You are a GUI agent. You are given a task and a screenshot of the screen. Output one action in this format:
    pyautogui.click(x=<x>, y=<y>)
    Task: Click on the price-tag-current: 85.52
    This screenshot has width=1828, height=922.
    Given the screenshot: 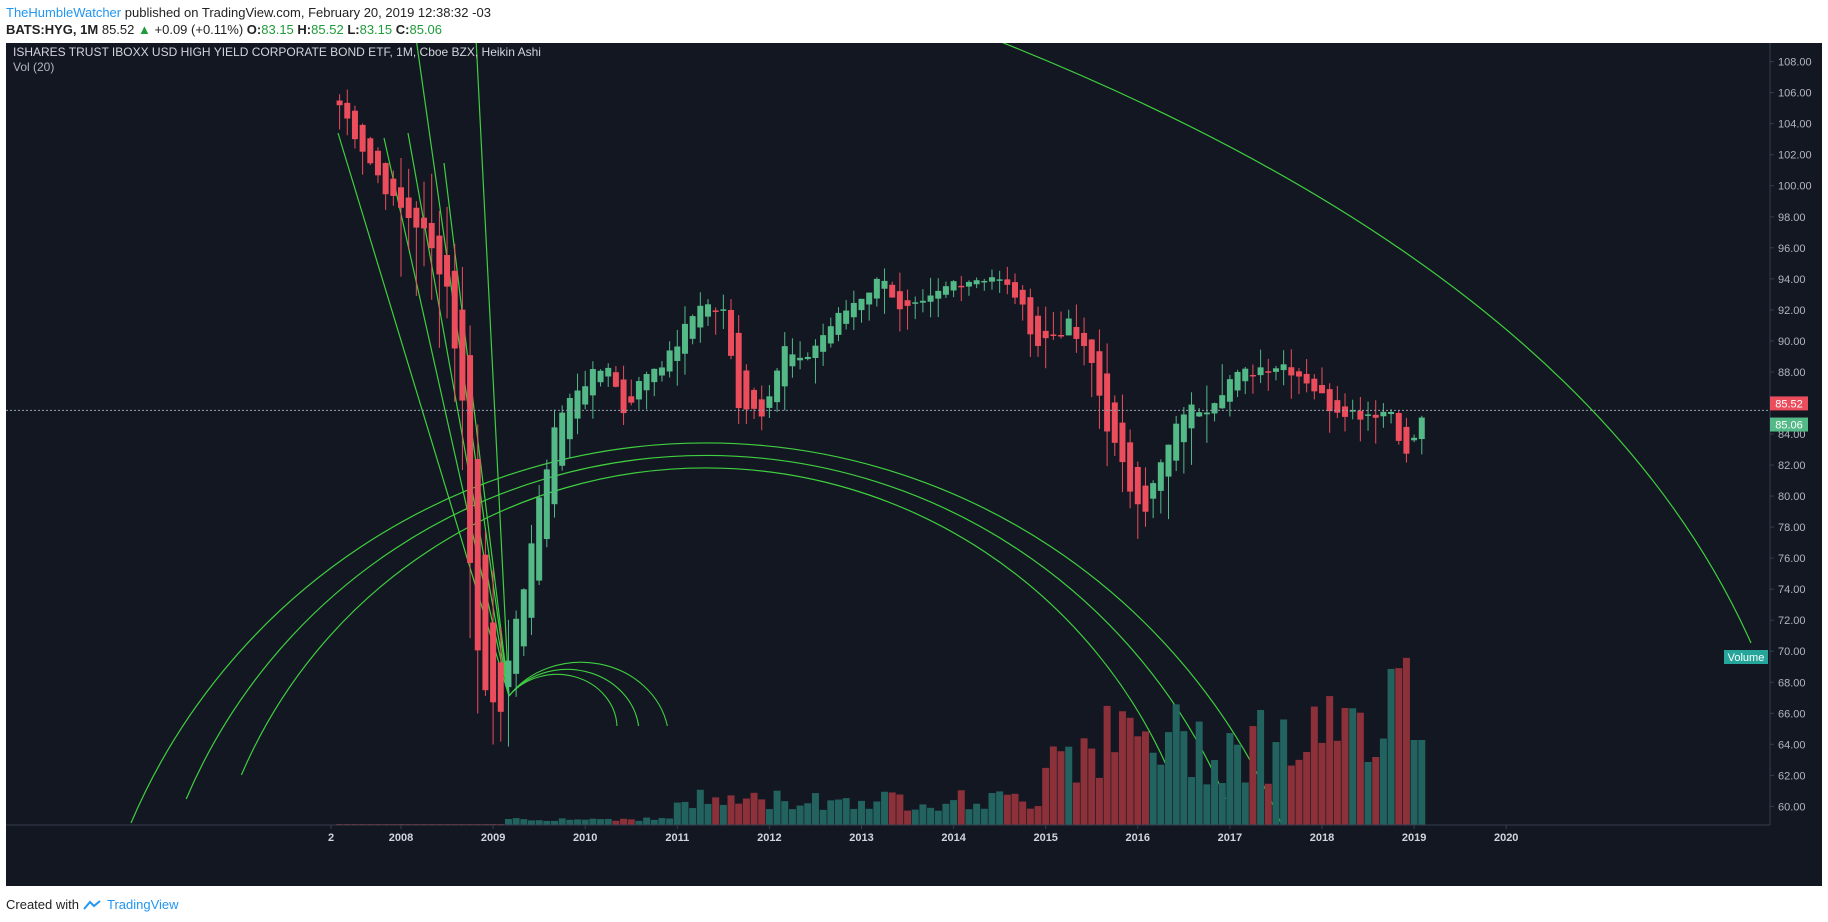 What is the action you would take?
    pyautogui.click(x=1789, y=403)
    